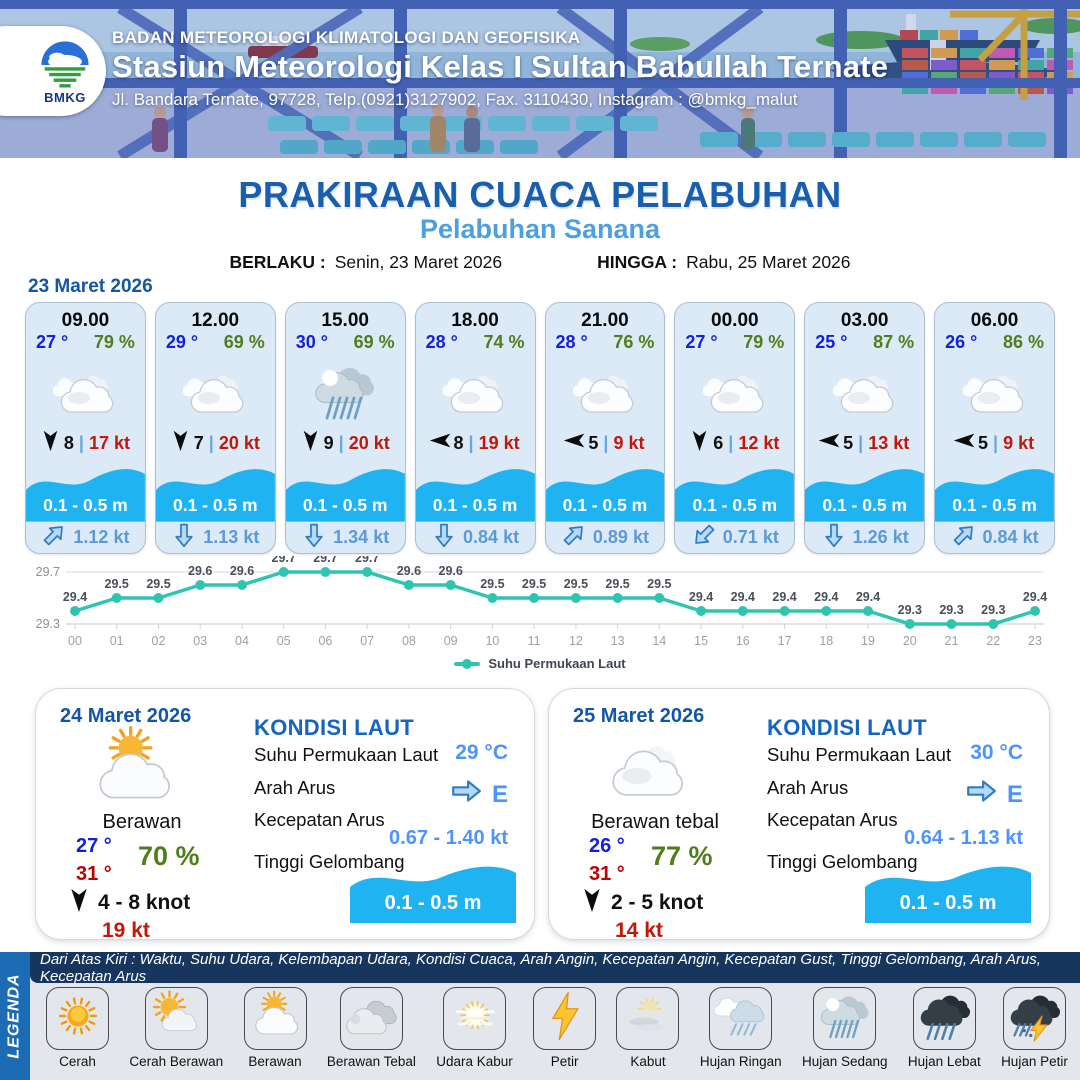 Image resolution: width=1080 pixels, height=1080 pixels. I want to click on legend-item-label: Hujan Sedang, so click(844, 1061).